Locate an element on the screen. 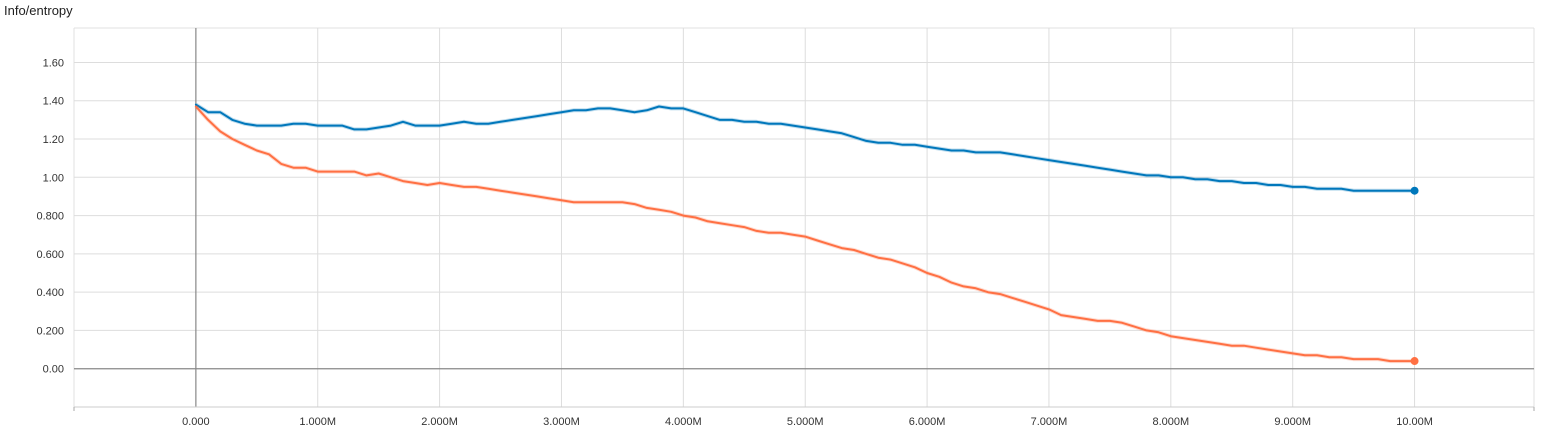 The image size is (1543, 428). y-tick-label: 0.400 is located at coordinates (50, 293).